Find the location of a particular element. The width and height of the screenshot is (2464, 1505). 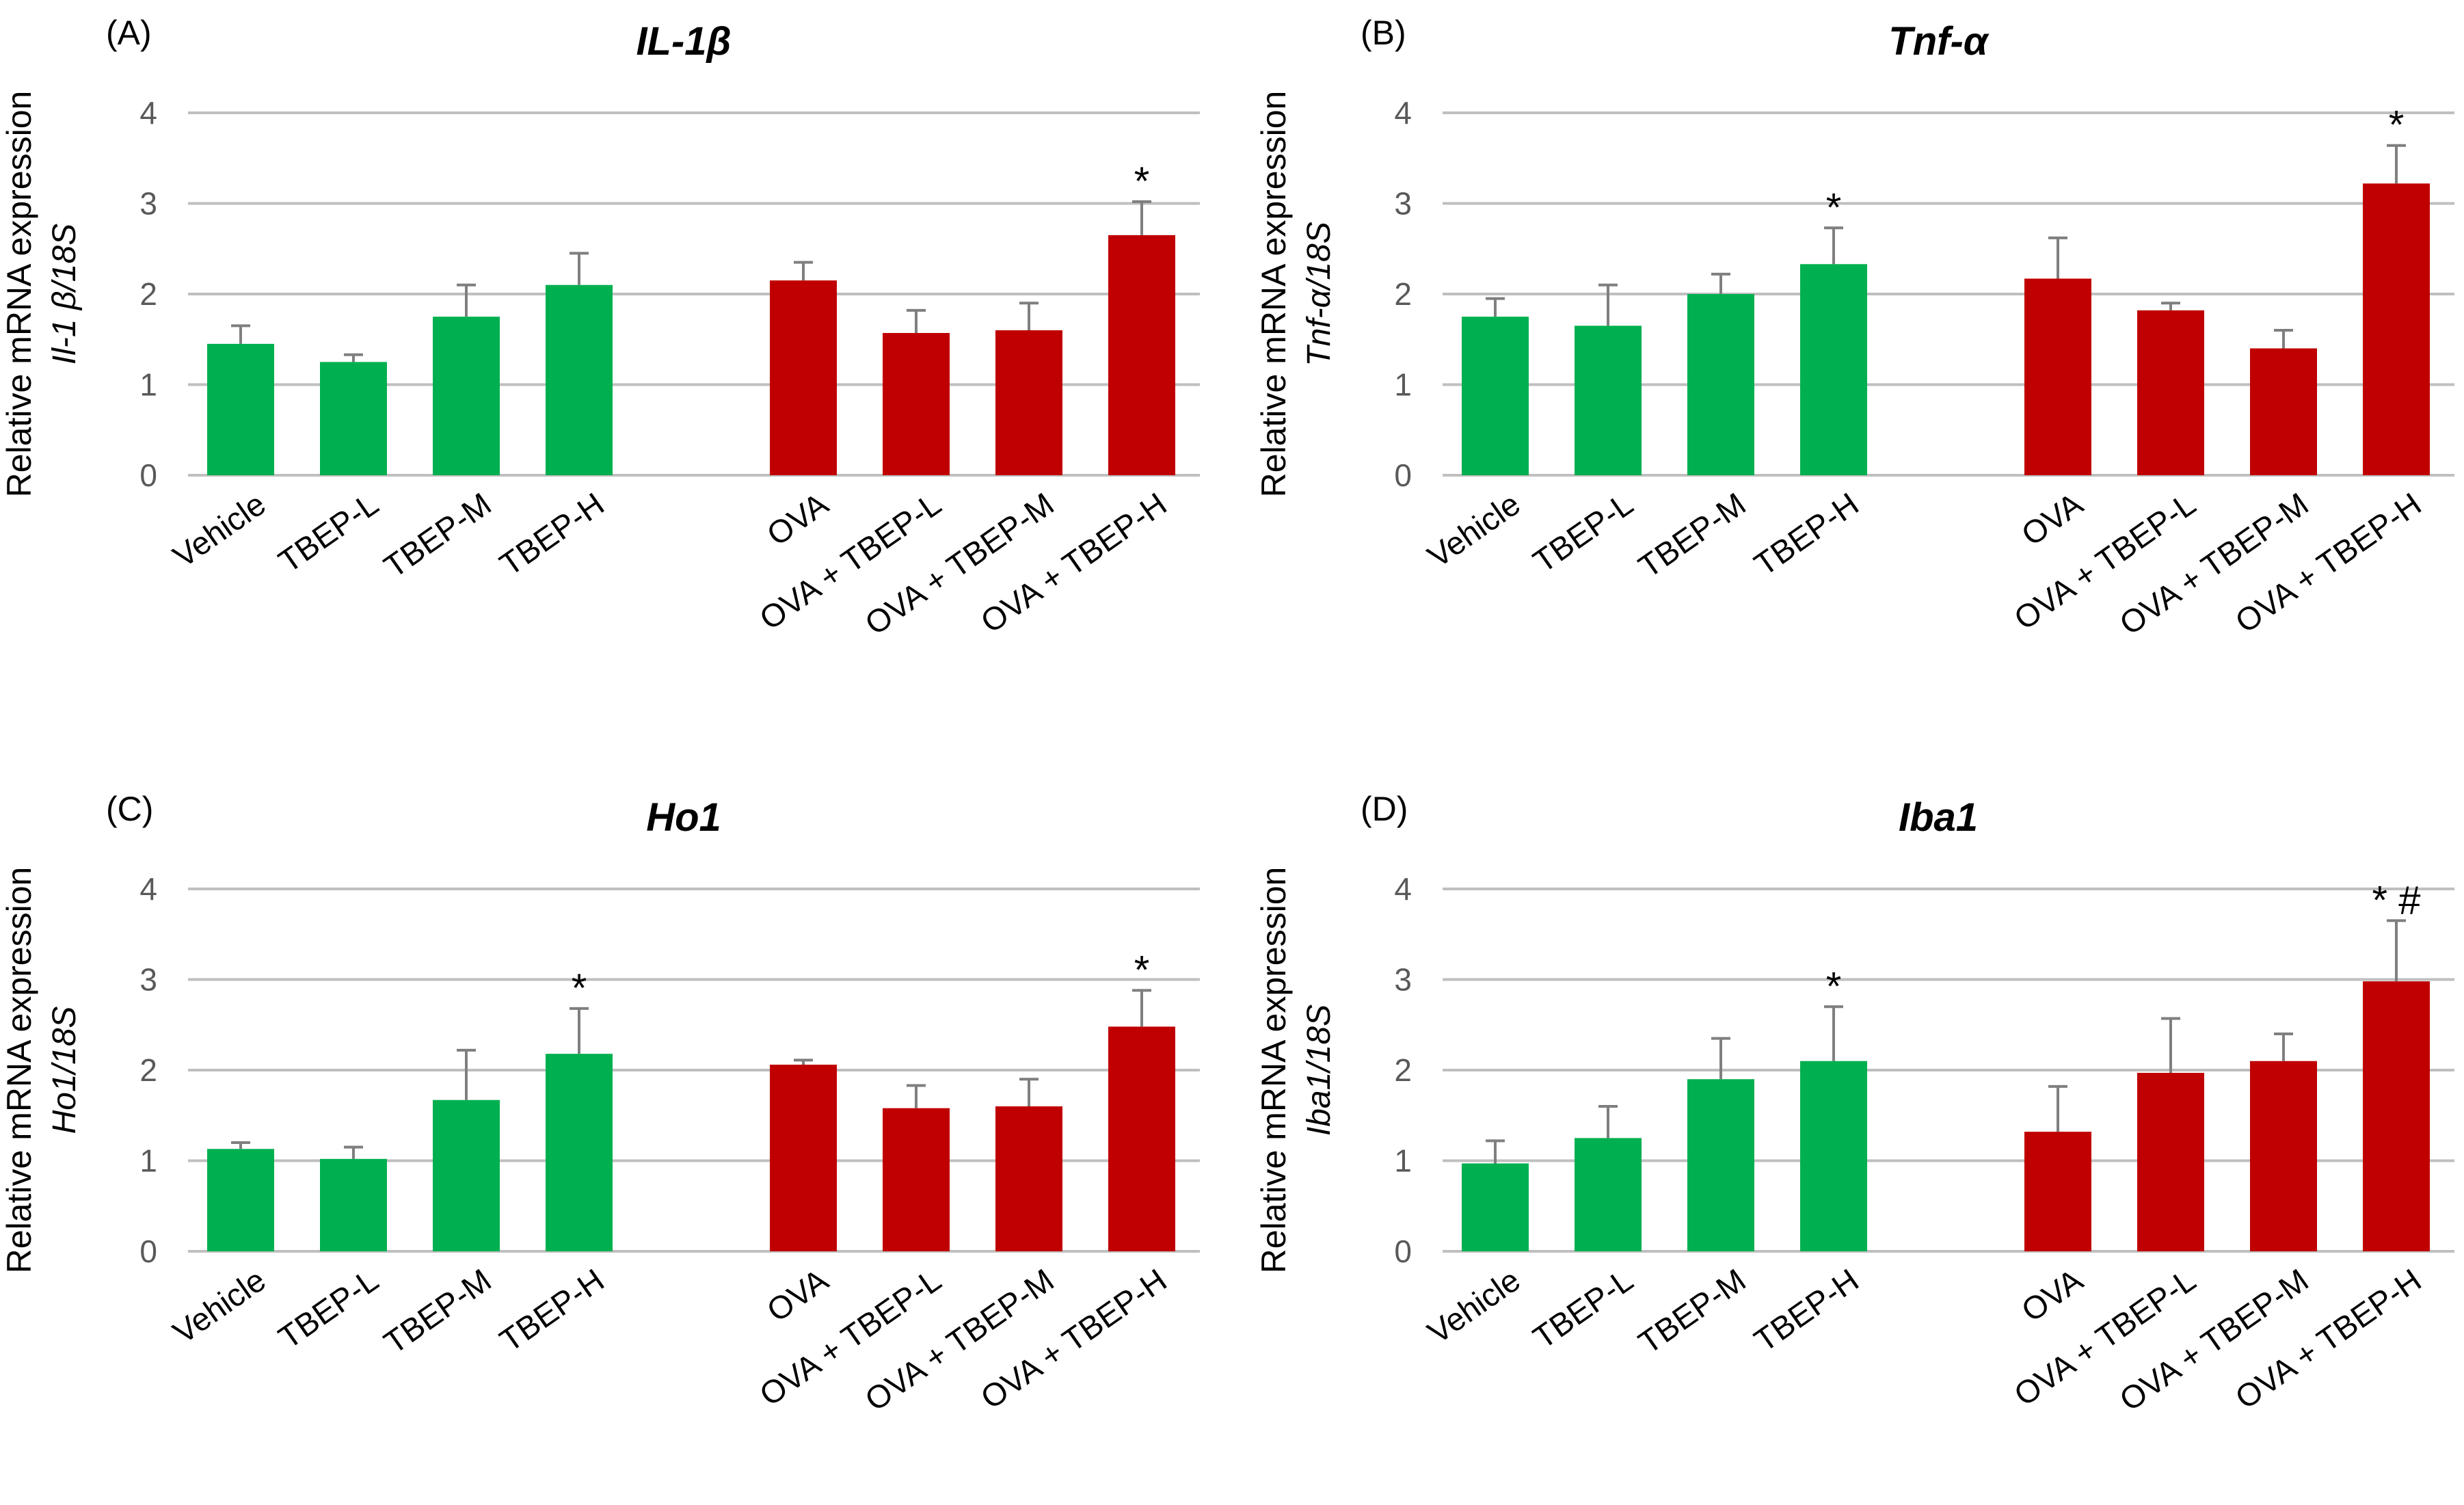

chart-title: IL-1β is located at coordinates (683, 41).